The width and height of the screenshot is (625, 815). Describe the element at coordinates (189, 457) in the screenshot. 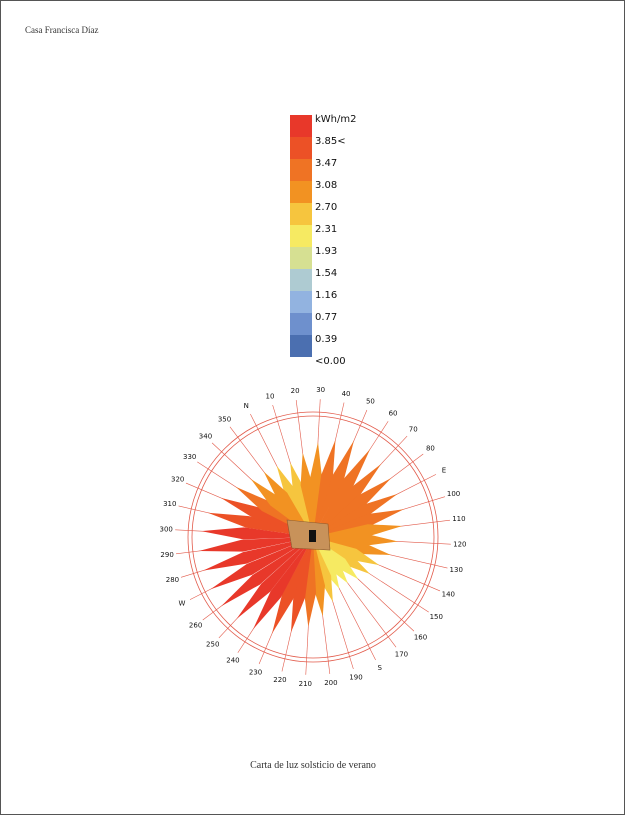

I see `direction-label: 330` at that location.